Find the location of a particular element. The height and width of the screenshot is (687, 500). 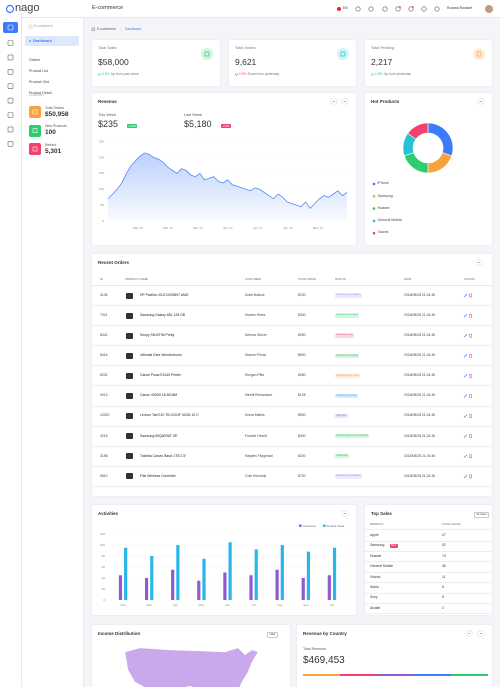

legend-label: Huawei is located at coordinates (383, 207).